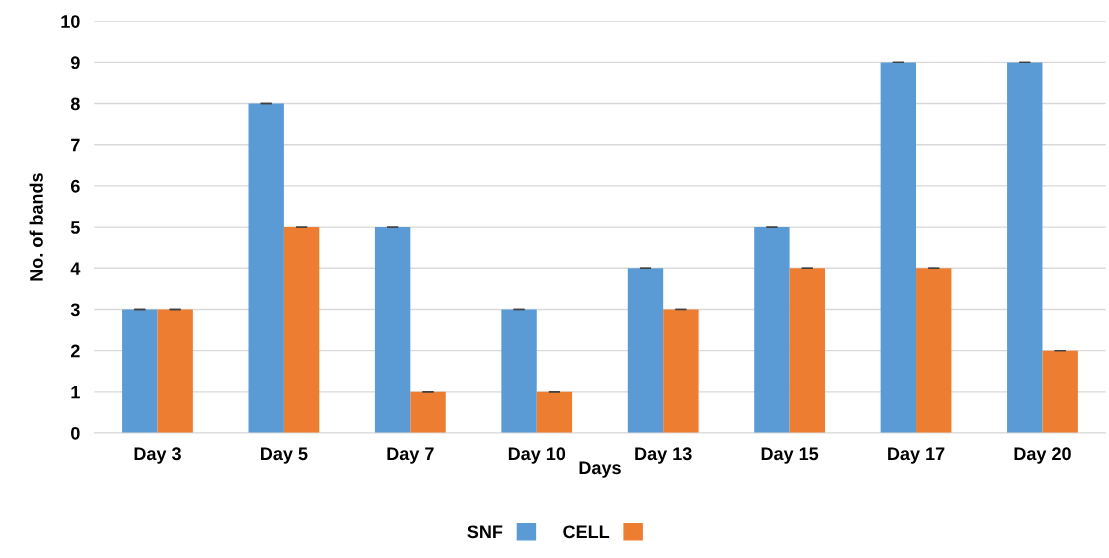  Describe the element at coordinates (75, 392) in the screenshot. I see `y-tick-label: 1` at that location.